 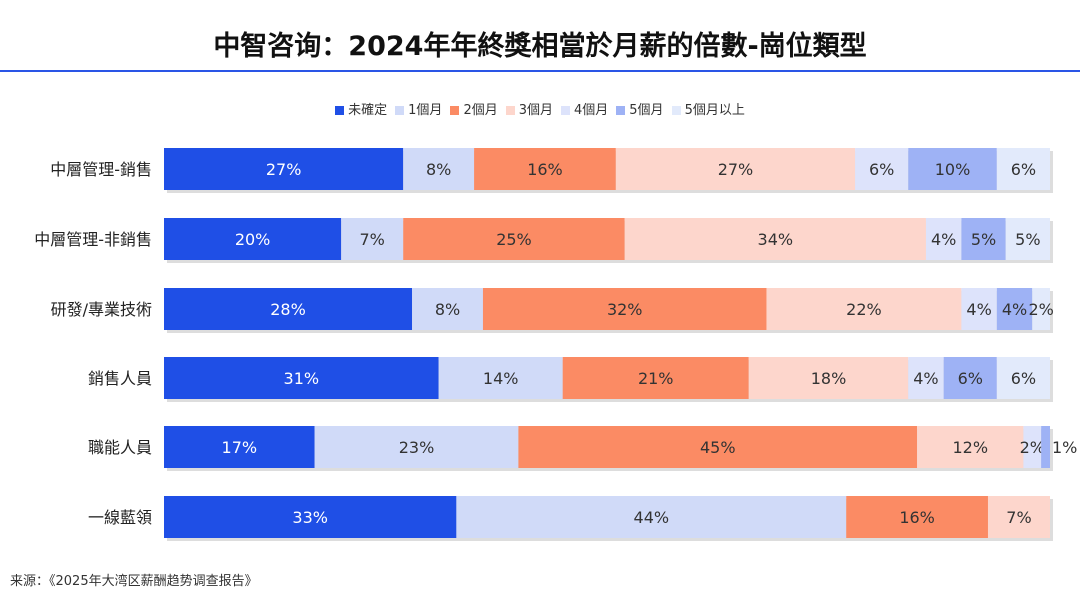 What do you see at coordinates (120, 517) in the screenshot?
I see `category-label: 一線藍領` at bounding box center [120, 517].